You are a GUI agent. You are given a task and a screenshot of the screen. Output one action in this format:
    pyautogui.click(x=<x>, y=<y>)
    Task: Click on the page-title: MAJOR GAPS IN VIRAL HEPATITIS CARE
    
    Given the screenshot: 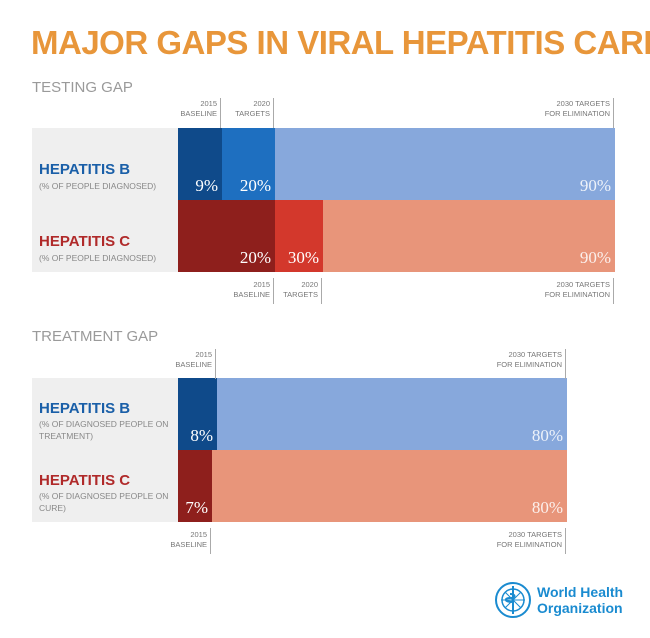 What is the action you would take?
    pyautogui.click(x=340, y=42)
    